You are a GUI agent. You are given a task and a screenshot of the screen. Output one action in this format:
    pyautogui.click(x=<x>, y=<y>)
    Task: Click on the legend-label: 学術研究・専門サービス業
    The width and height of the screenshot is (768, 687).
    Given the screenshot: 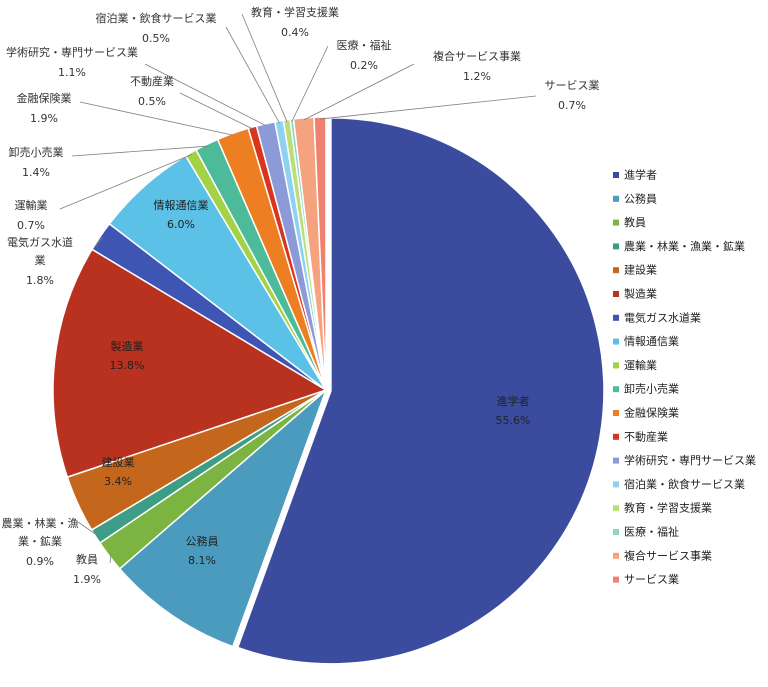 What is the action you would take?
    pyautogui.click(x=690, y=460)
    